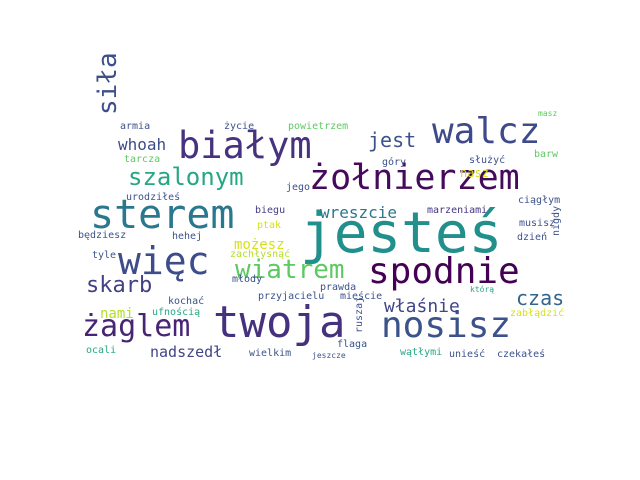 This screenshot has width=640, height=480. I want to click on word-cloud-word: którą, so click(482, 289).